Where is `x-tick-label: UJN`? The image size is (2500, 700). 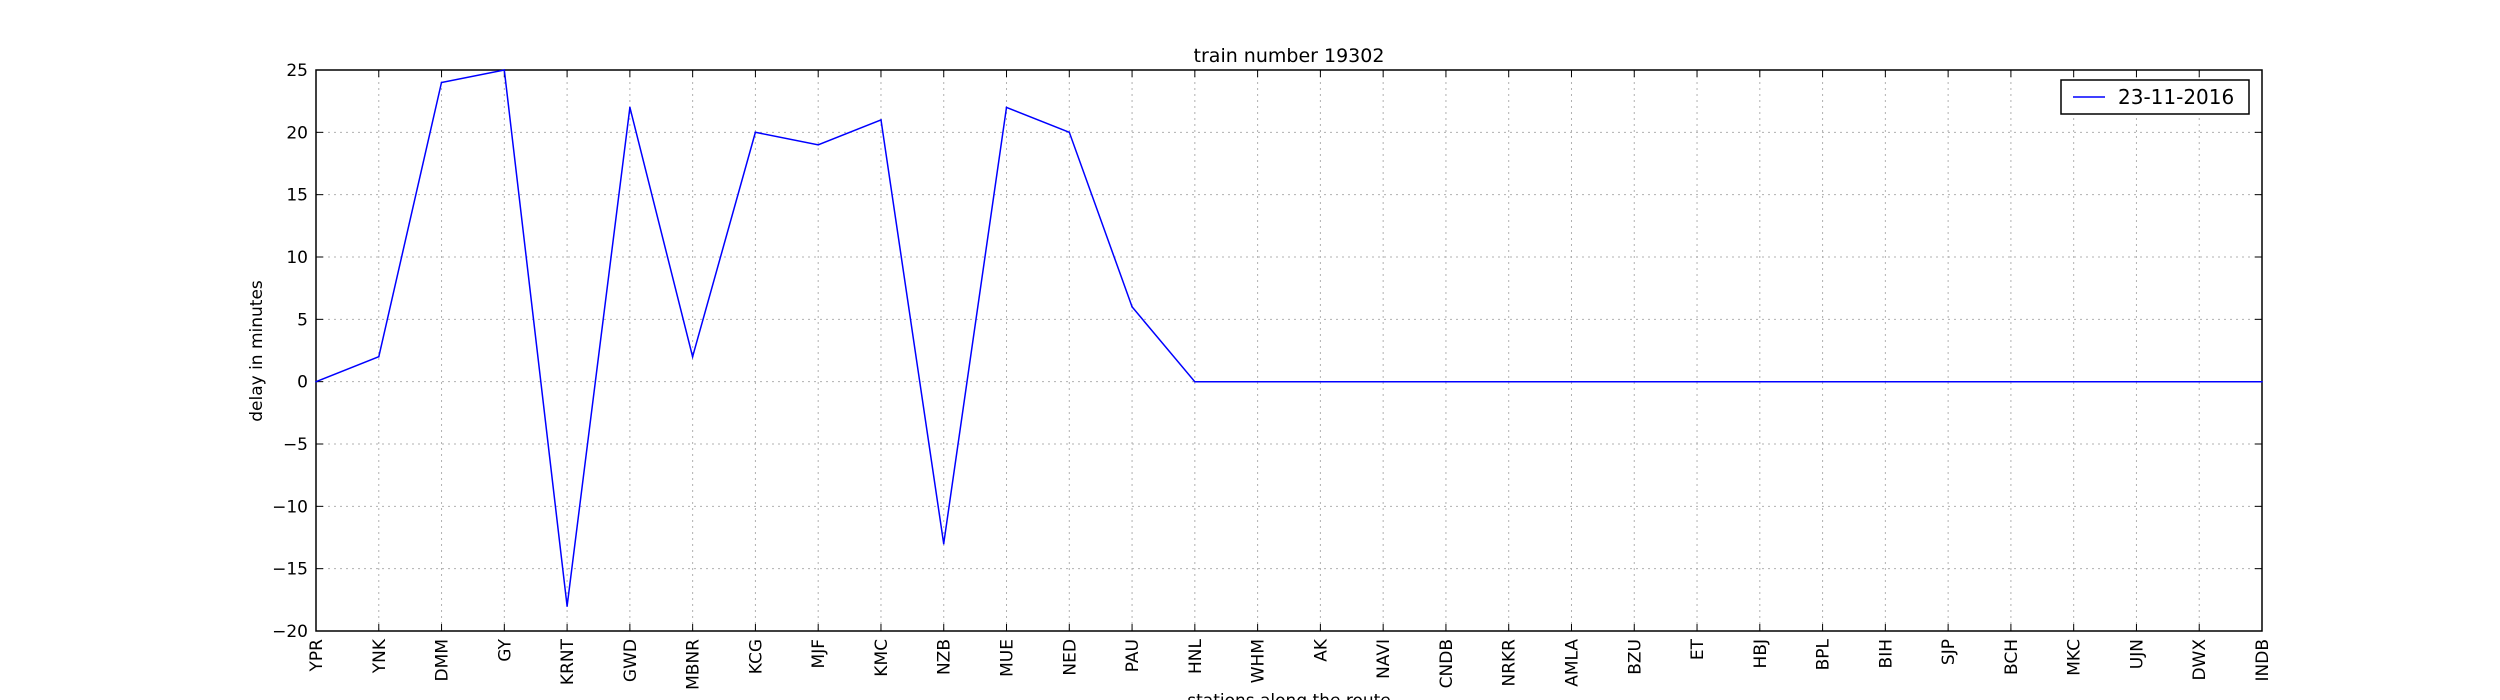 x-tick-label: UJN is located at coordinates (2137, 654).